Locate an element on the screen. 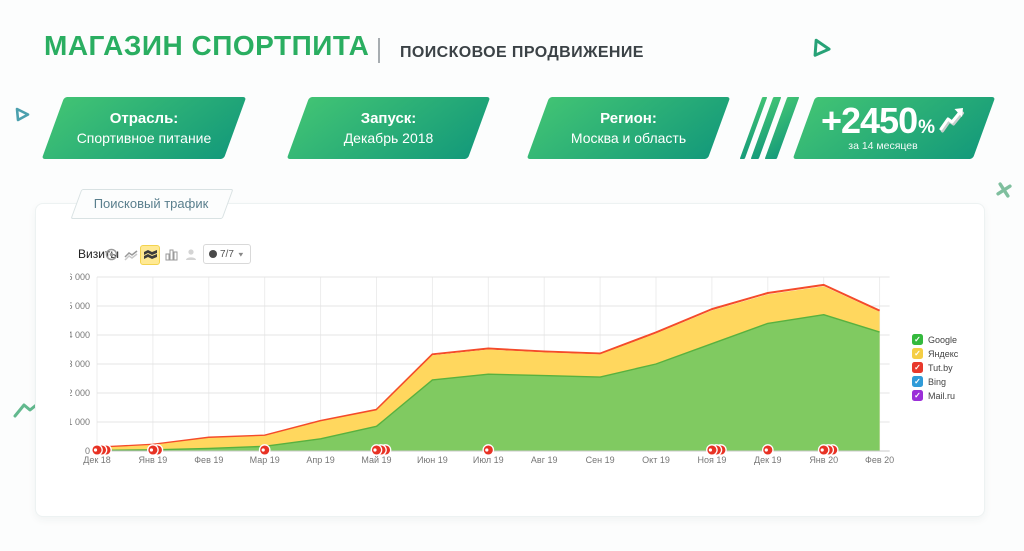  svg-text: 0 is located at coordinates (87, 451).